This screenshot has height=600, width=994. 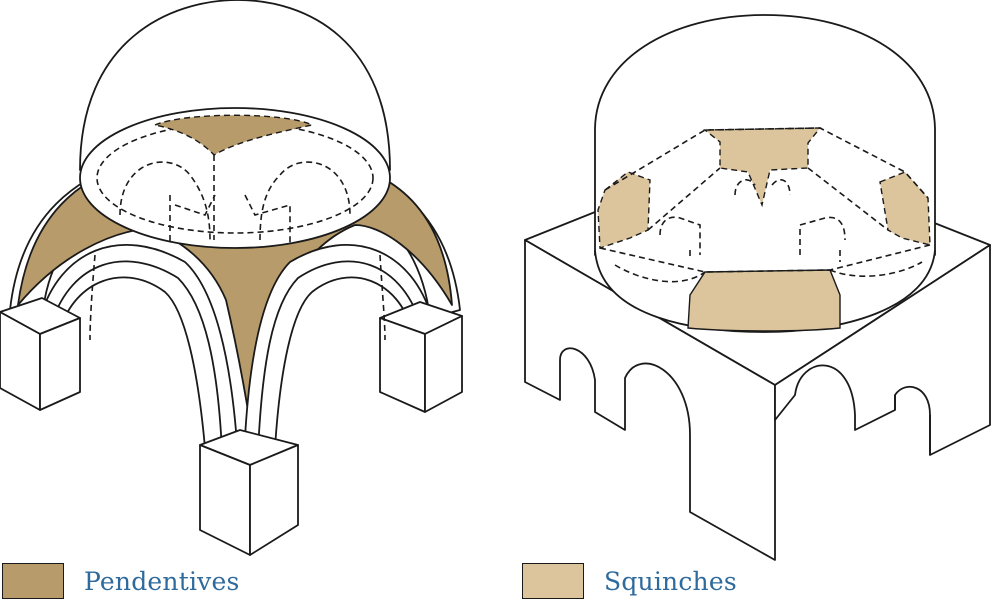 I want to click on octagon-upper-rim, so click(x=766, y=163).